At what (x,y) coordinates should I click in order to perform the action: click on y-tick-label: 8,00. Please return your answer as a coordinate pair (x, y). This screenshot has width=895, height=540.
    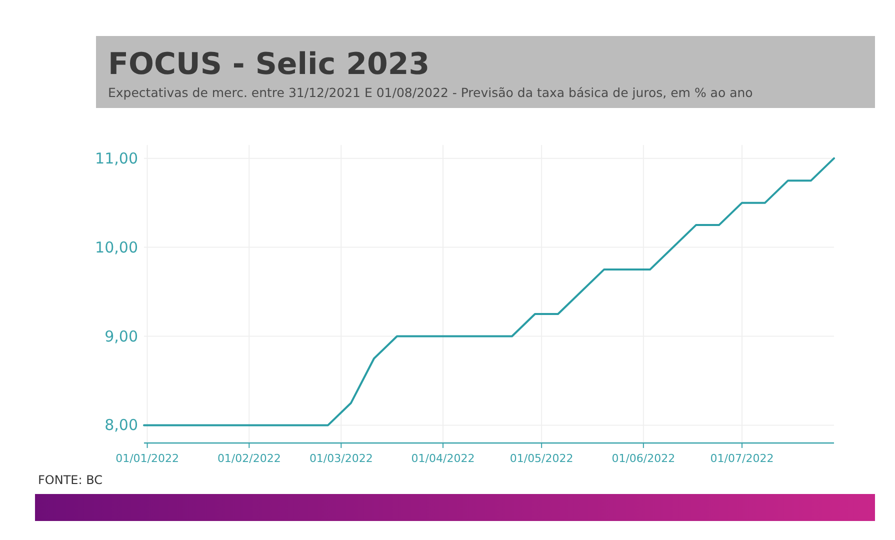
    Looking at the image, I should click on (121, 425).